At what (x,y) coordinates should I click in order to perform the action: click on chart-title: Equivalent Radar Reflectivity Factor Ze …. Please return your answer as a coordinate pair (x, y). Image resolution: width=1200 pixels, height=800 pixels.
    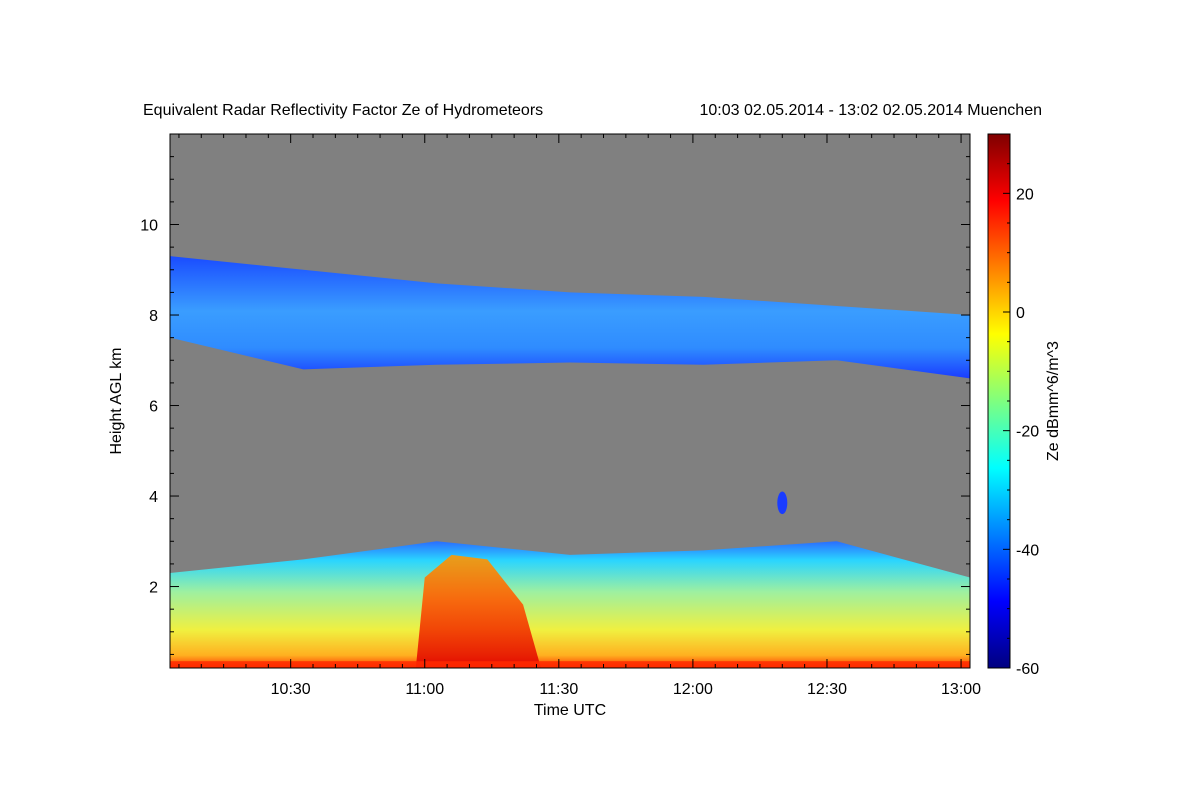
    Looking at the image, I should click on (343, 110).